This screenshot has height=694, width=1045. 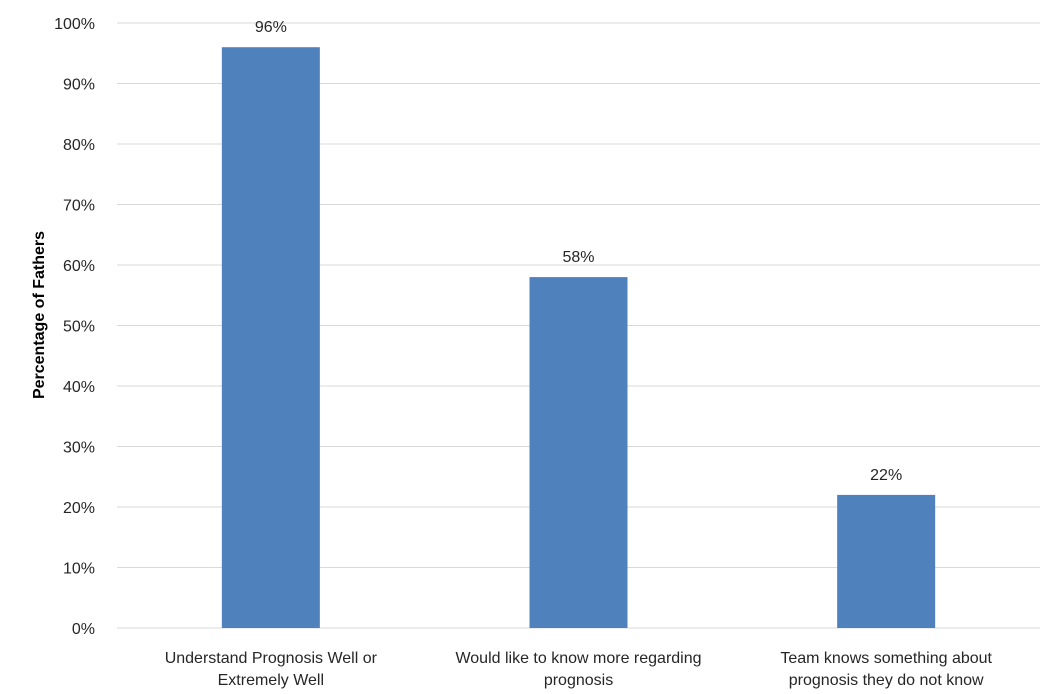 What do you see at coordinates (578, 257) in the screenshot?
I see `data-label: 58%` at bounding box center [578, 257].